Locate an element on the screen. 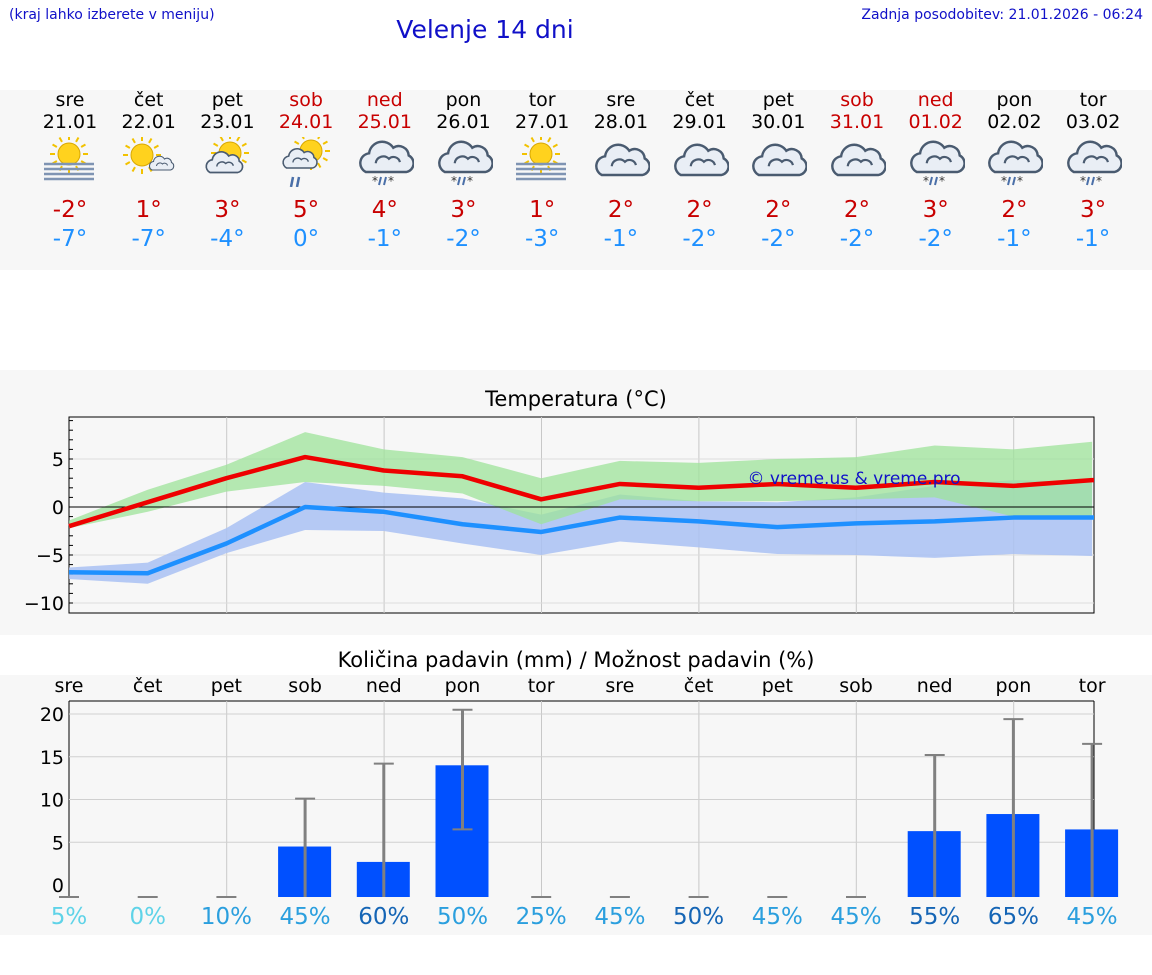 The width and height of the screenshot is (1152, 975). day-column: sre 21.01 is located at coordinates (70, 111).